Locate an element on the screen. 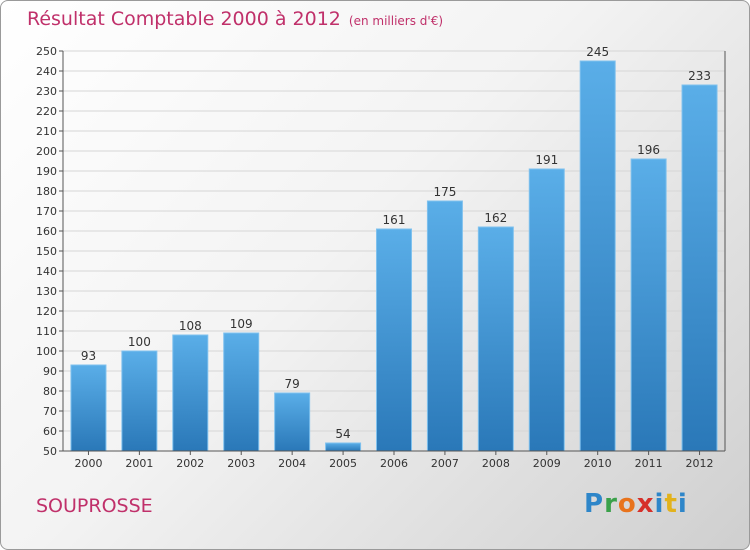 The height and width of the screenshot is (550, 750). x-tick-label-2001: 2001 is located at coordinates (139, 463).